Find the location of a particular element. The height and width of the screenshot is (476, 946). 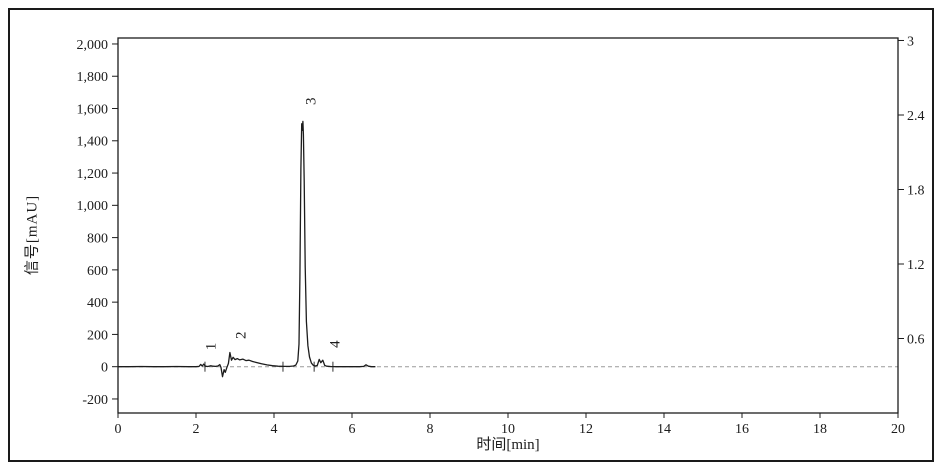

signal-trace is located at coordinates (247, 249).